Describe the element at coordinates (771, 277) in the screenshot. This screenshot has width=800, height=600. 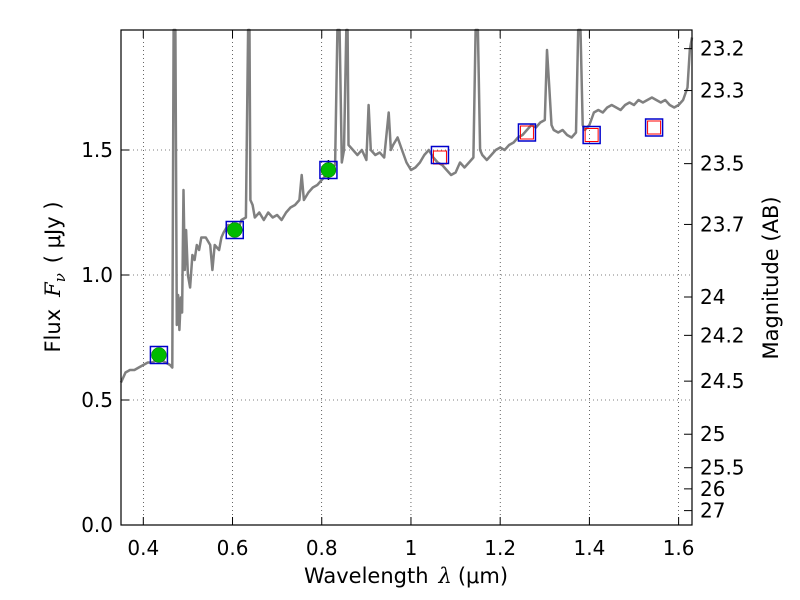
I see `y2-axis-label: Magnitude (AB)` at that location.